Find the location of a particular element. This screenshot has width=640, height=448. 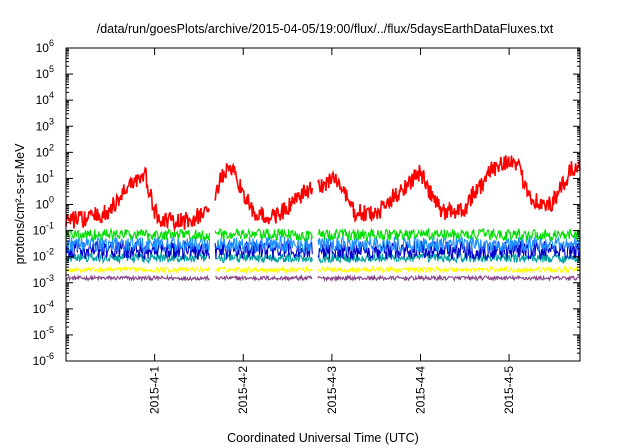

y-tick-label: 10⁵ is located at coordinates (45, 72).